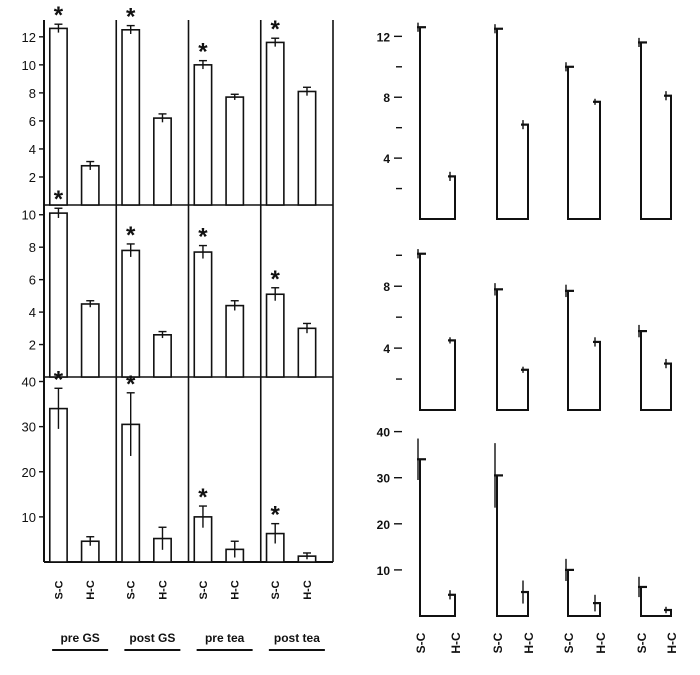 The height and width of the screenshot is (675, 700). I want to click on group-label: post GS, so click(152, 638).